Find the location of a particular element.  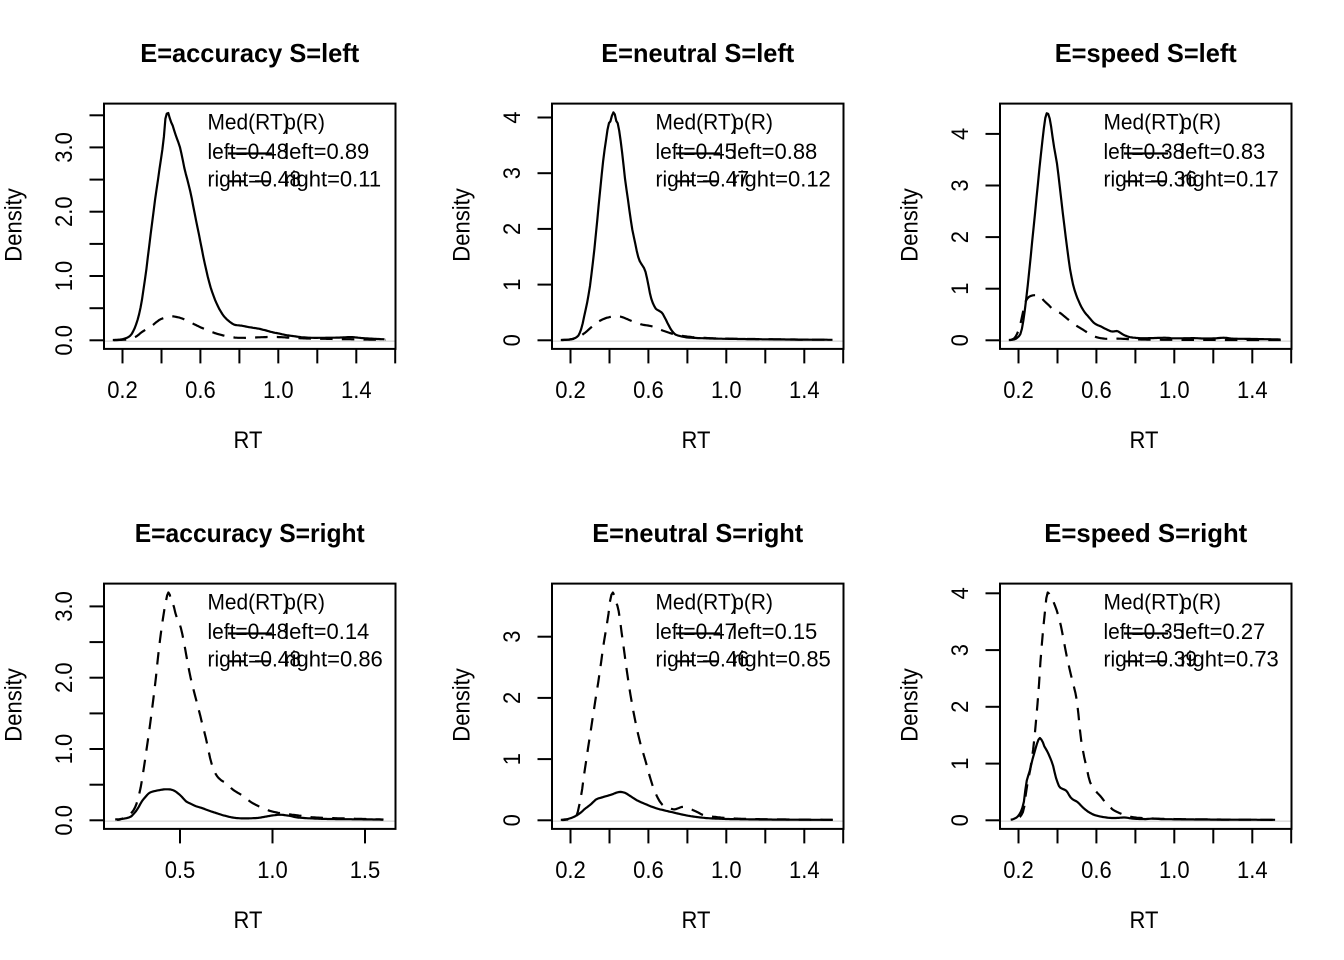

svg-text: left=0.35 is located at coordinates (1144, 631).